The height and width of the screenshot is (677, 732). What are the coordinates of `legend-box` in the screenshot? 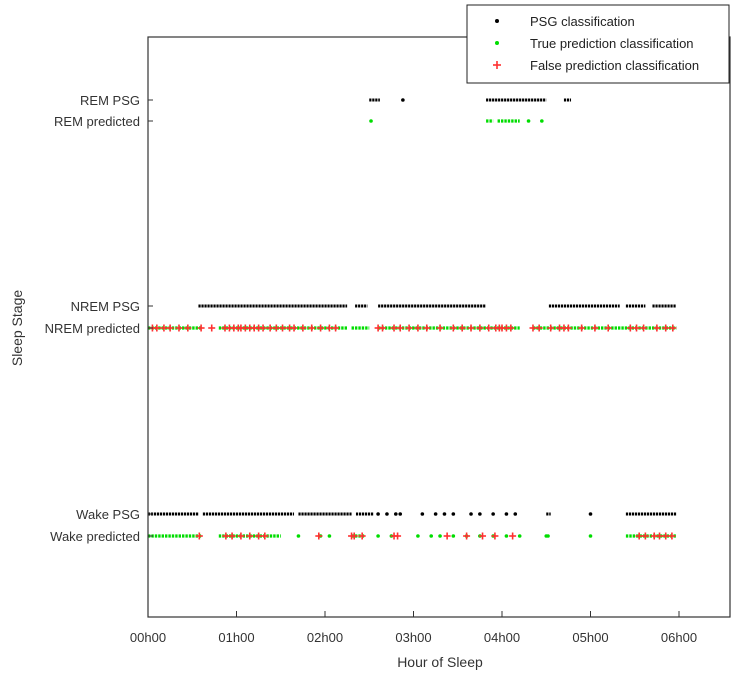 It's located at (598, 44).